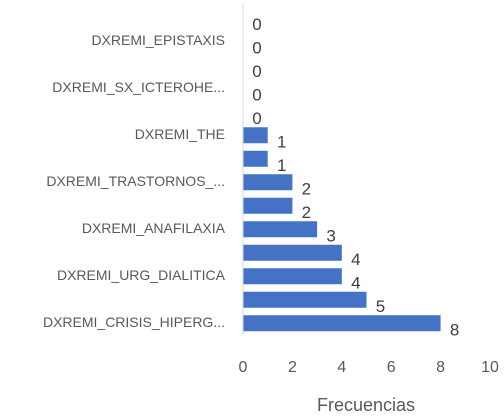 This screenshot has width=504, height=418. I want to click on x-tick-label: 0, so click(243, 367).